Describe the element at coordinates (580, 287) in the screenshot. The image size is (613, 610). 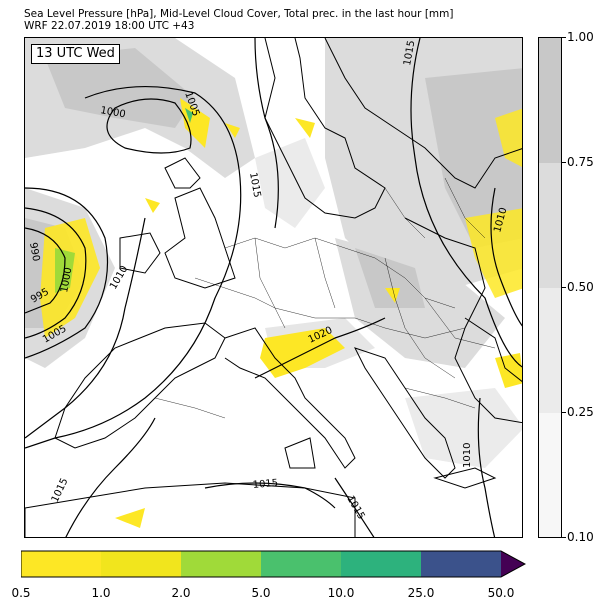
I see `cloud-tick-label: 0.50` at that location.